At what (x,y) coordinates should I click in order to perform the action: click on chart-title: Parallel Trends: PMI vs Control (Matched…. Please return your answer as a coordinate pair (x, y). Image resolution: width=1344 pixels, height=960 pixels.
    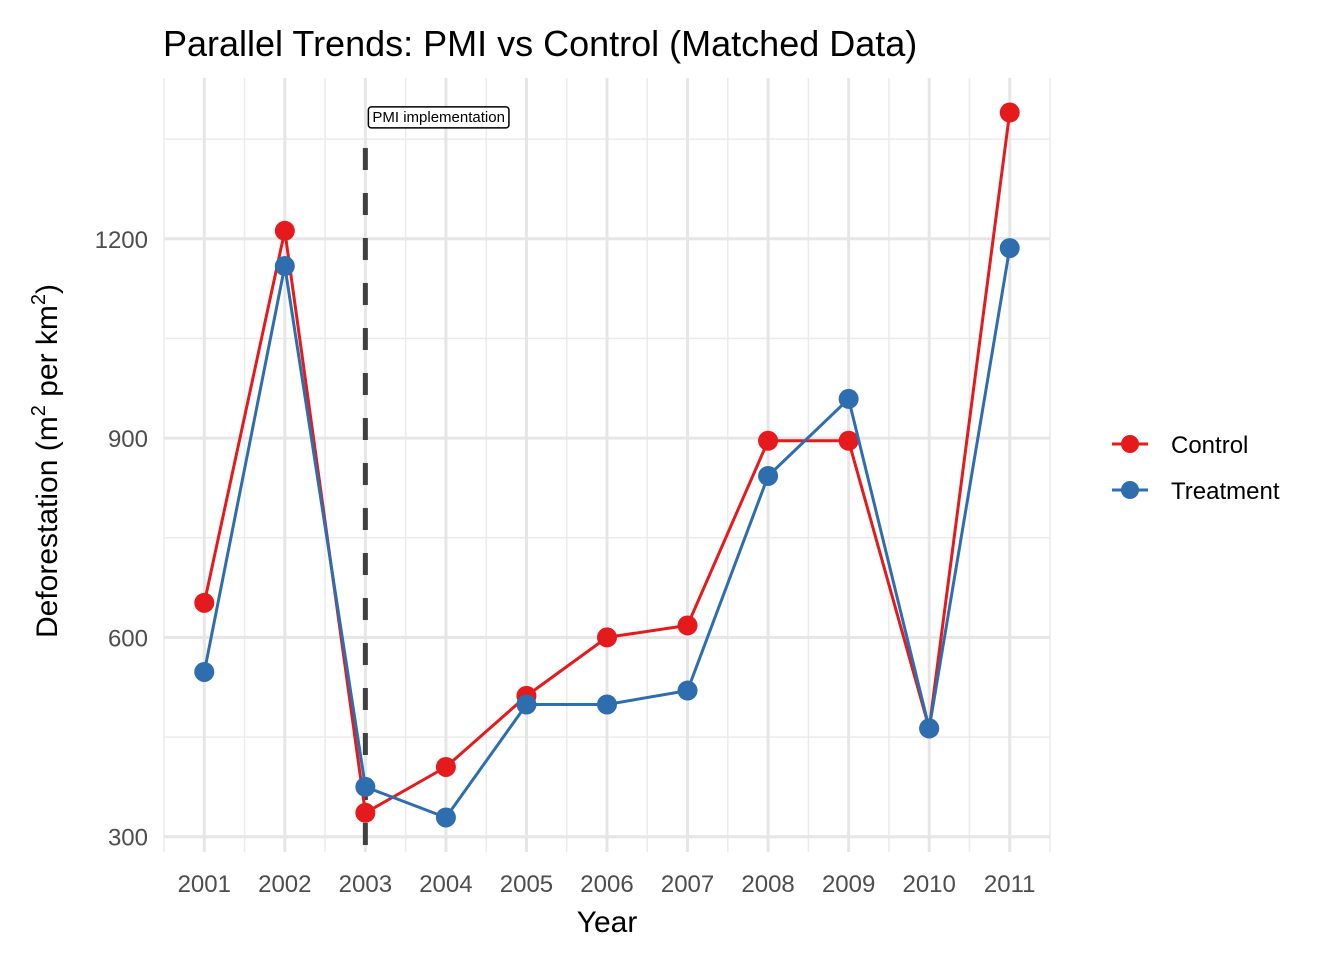
    Looking at the image, I should click on (540, 43).